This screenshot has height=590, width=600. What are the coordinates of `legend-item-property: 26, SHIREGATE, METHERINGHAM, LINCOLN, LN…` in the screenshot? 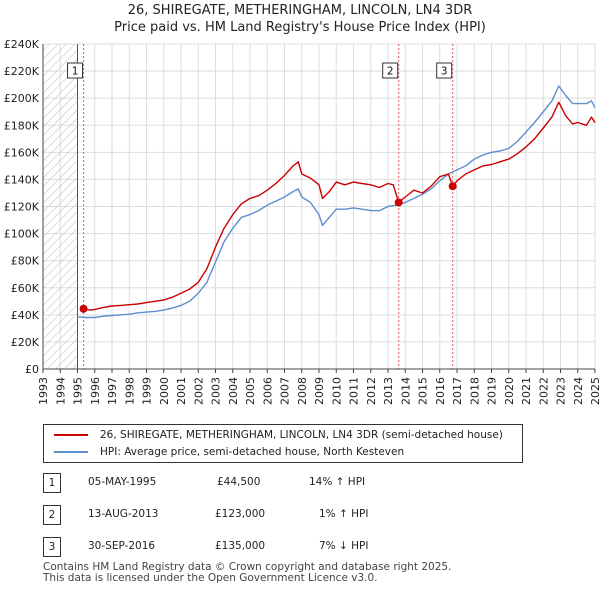 It's located at (273, 434).